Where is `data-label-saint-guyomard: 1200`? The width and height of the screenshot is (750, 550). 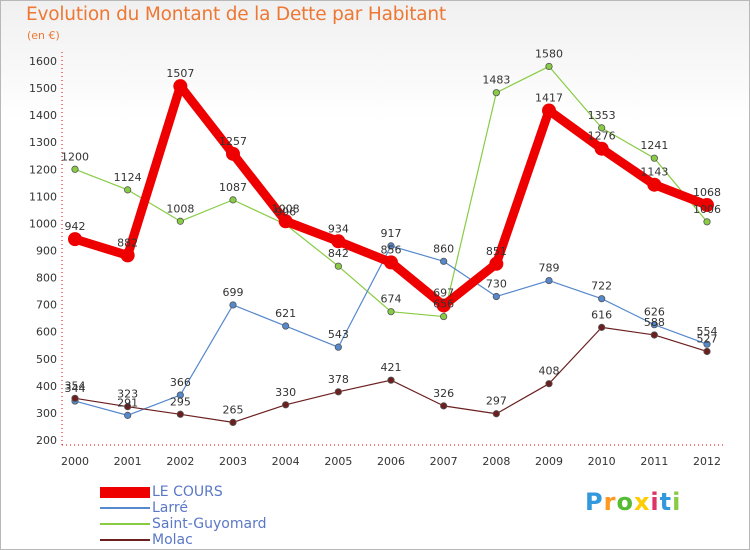 data-label-saint-guyomard: 1200 is located at coordinates (75, 156).